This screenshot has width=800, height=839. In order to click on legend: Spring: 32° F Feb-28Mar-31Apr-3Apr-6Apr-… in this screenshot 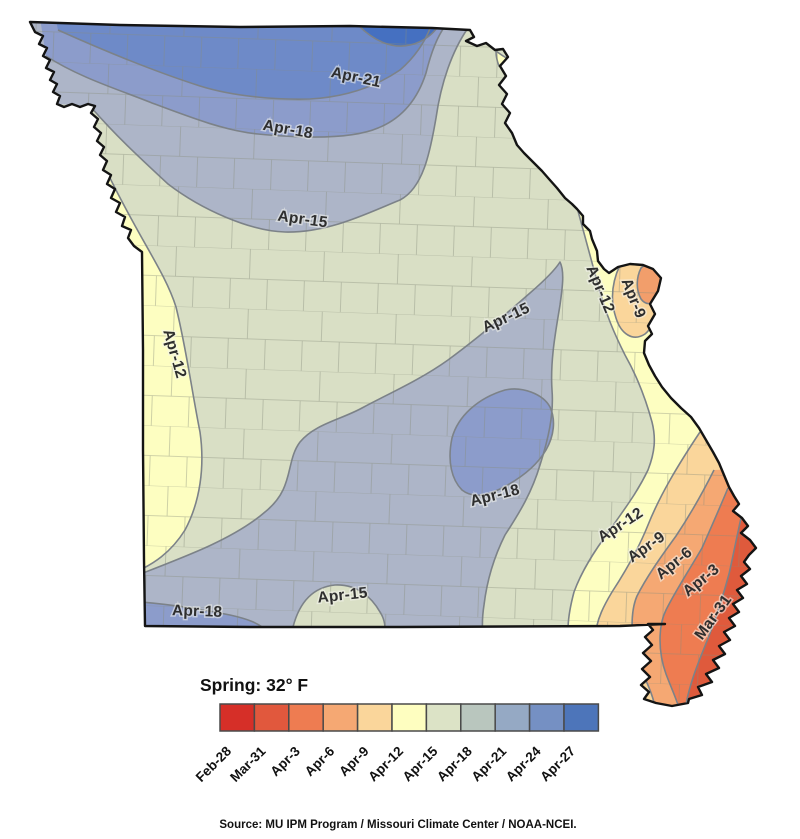, I will do `click(396, 730)`.